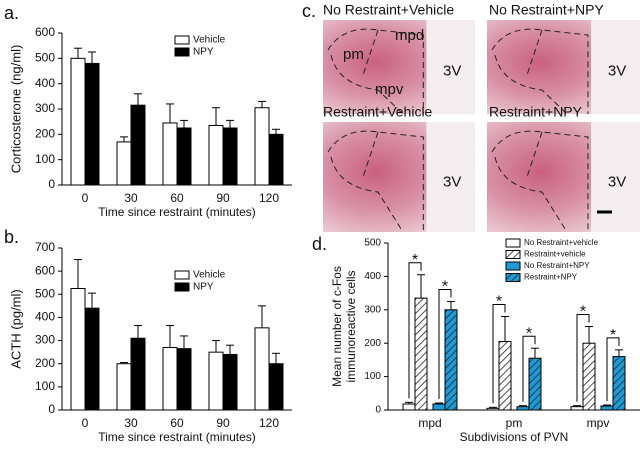  Describe the element at coordinates (429, 423) in the screenshot. I see `x-tick-label: mpd` at that location.